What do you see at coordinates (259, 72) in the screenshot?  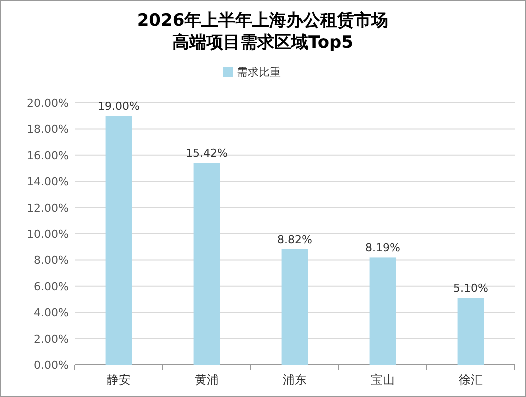 I see `legend-label: 需求比重` at bounding box center [259, 72].